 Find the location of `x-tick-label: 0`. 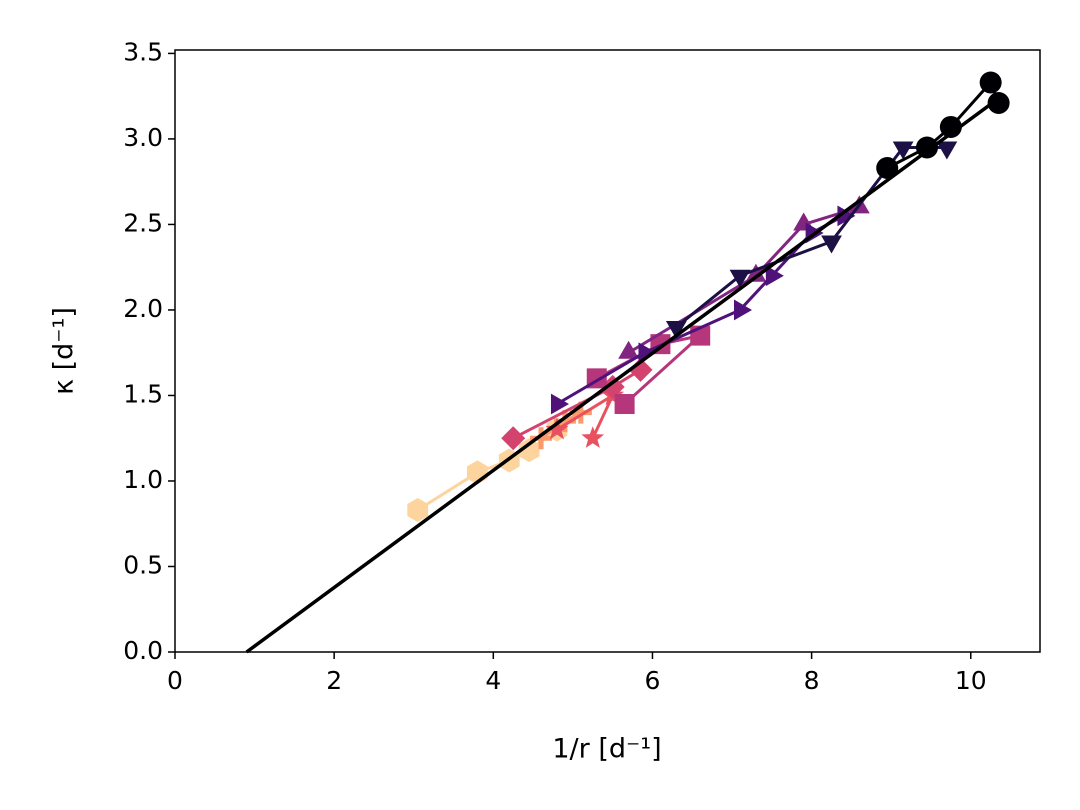

x-tick-label: 0 is located at coordinates (175, 680).